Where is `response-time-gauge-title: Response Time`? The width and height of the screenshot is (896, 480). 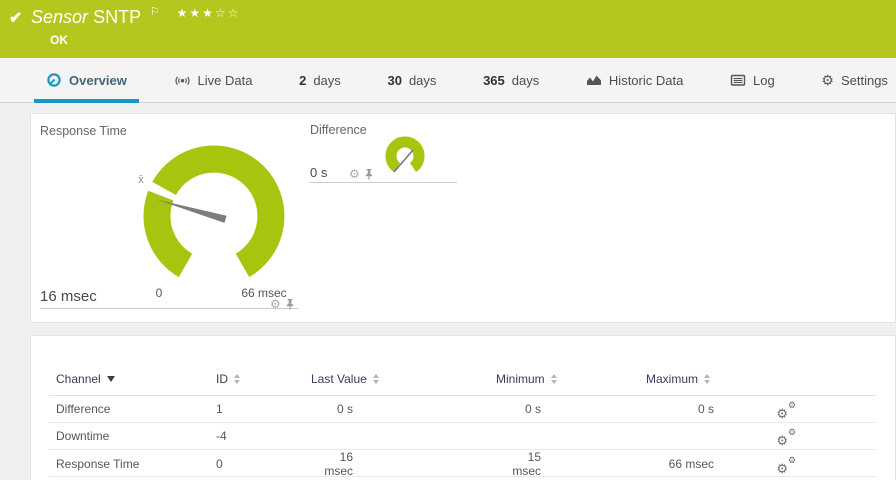 response-time-gauge-title: Response Time is located at coordinates (83, 131).